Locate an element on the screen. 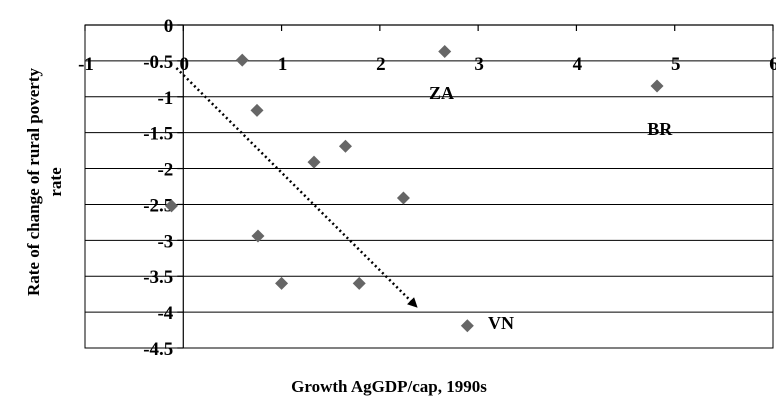 The width and height of the screenshot is (776, 399). y-tick-label-8: -4 is located at coordinates (165, 313).